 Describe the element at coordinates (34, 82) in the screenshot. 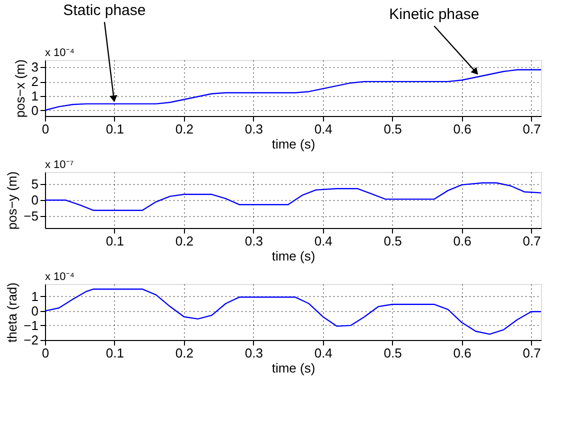

I see `y-tick-label: 2` at that location.